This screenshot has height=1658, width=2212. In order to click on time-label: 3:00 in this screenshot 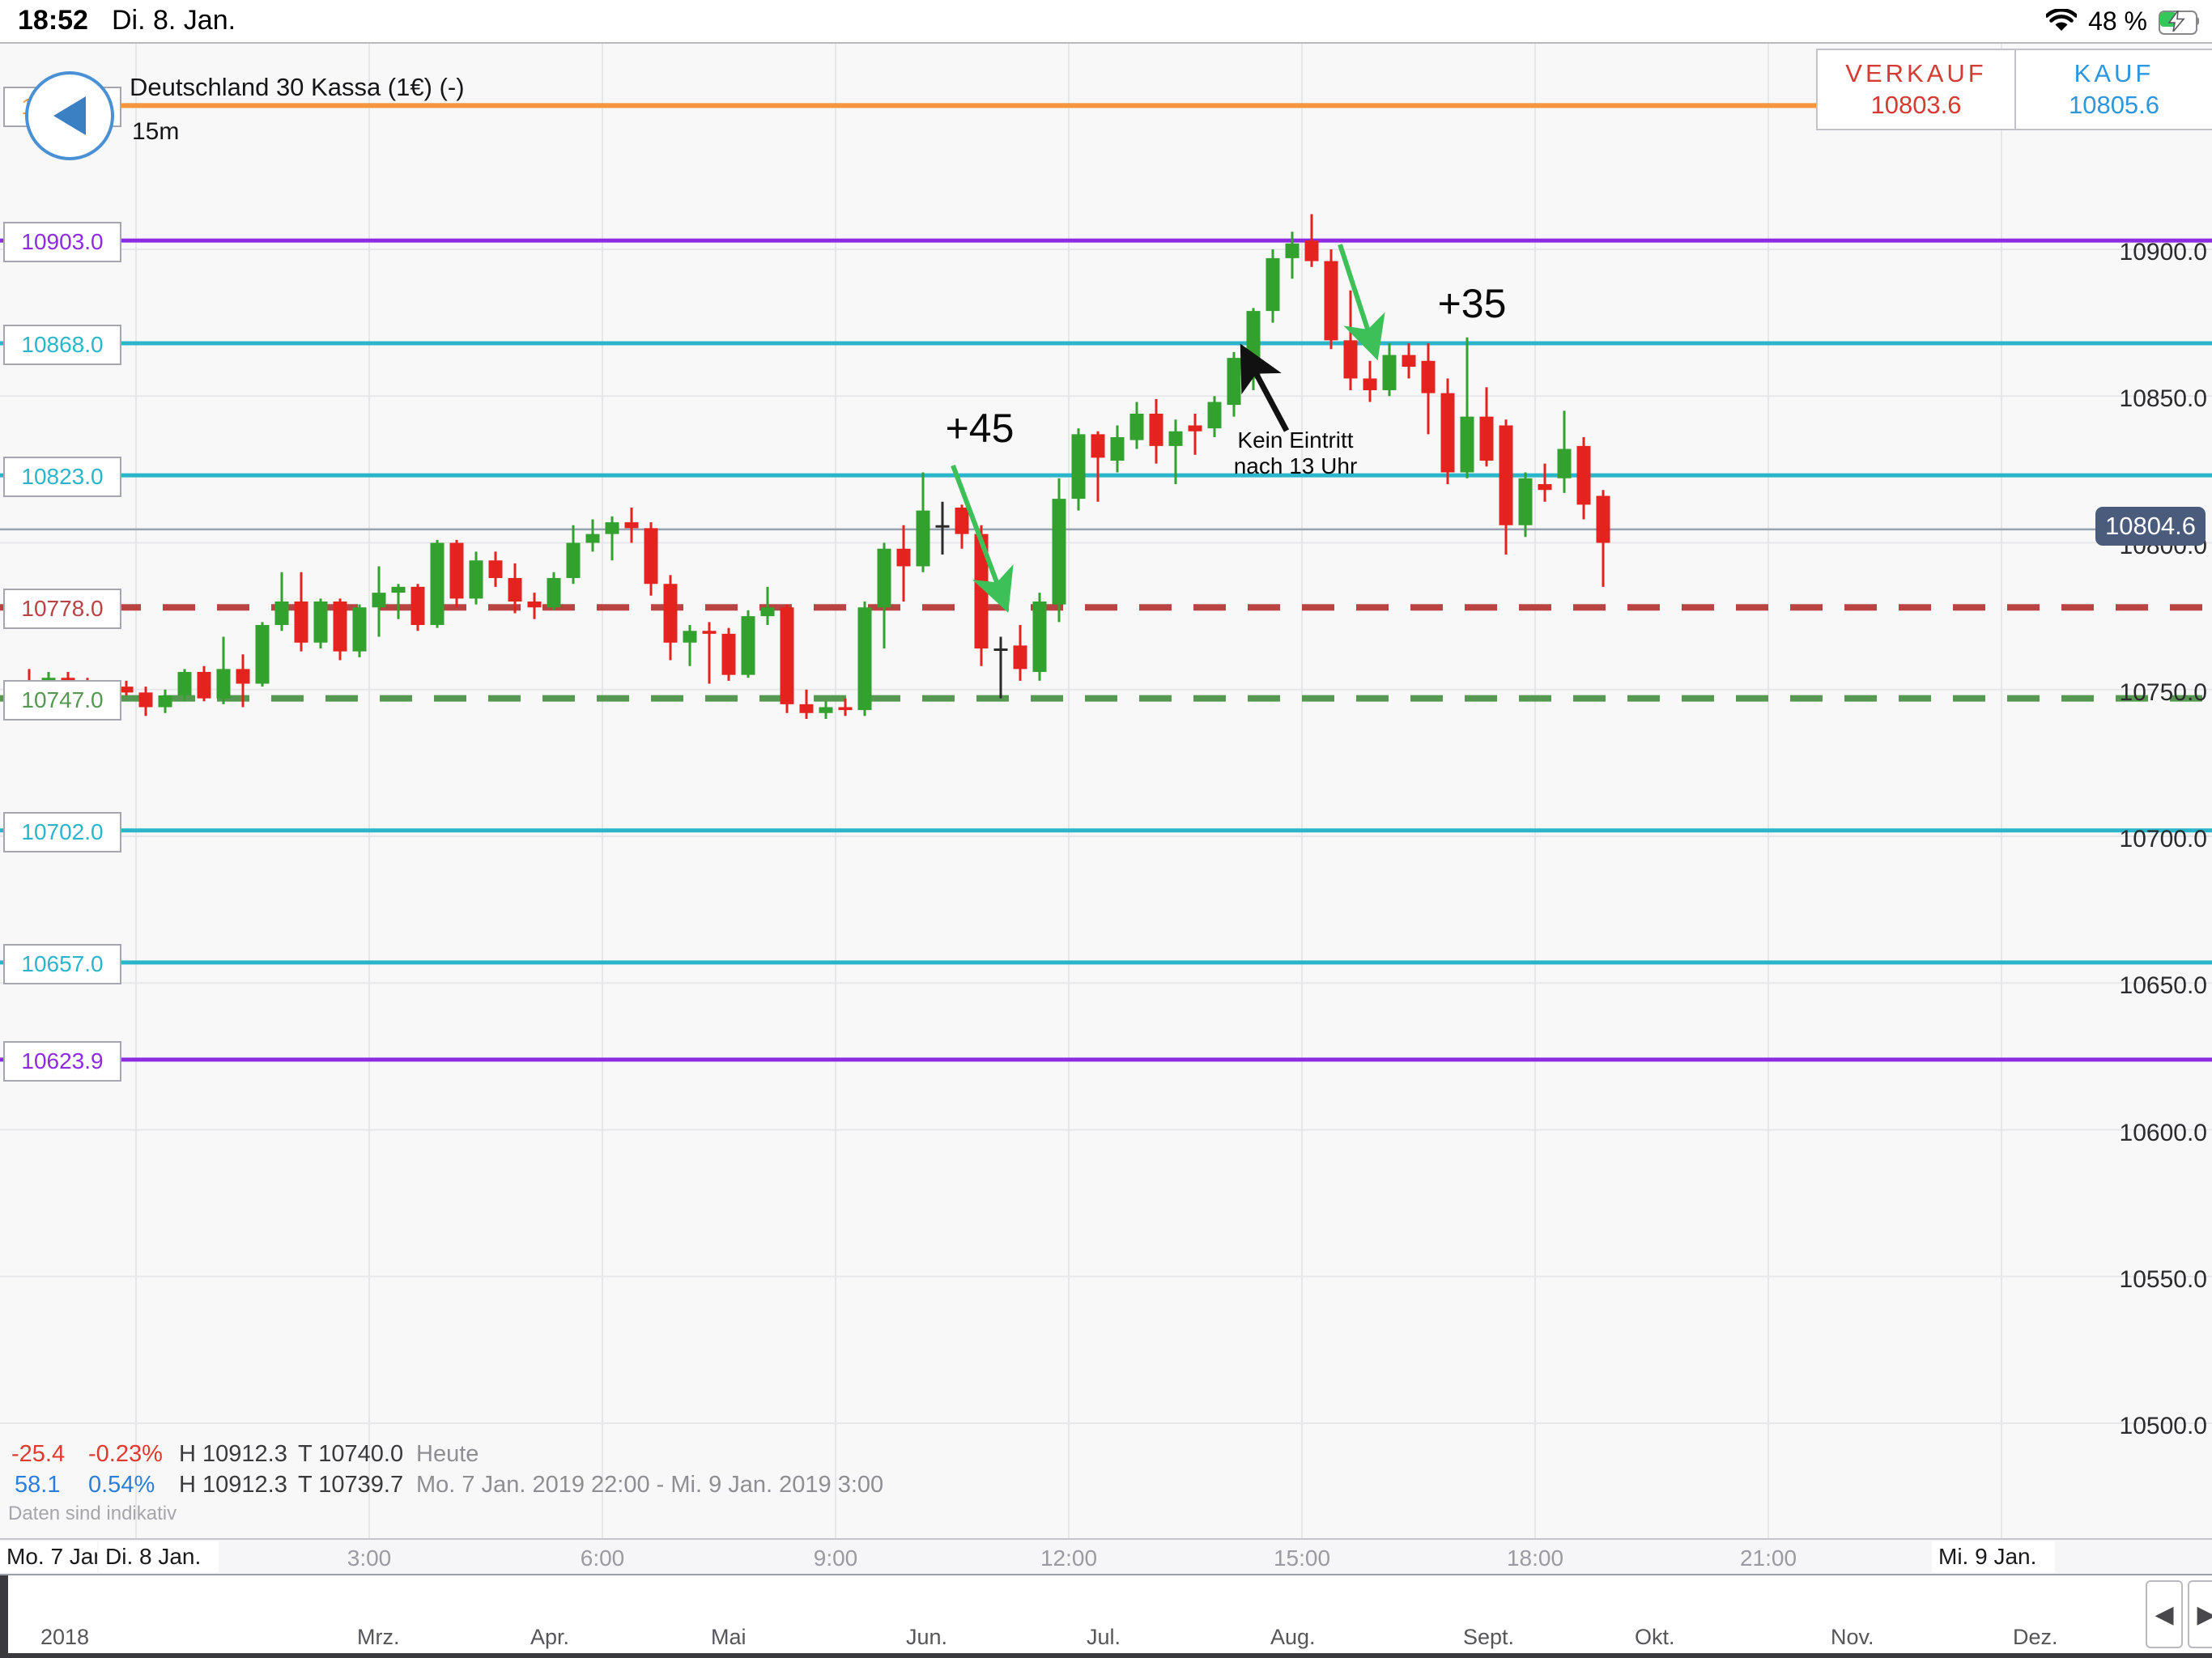, I will do `click(370, 1558)`.